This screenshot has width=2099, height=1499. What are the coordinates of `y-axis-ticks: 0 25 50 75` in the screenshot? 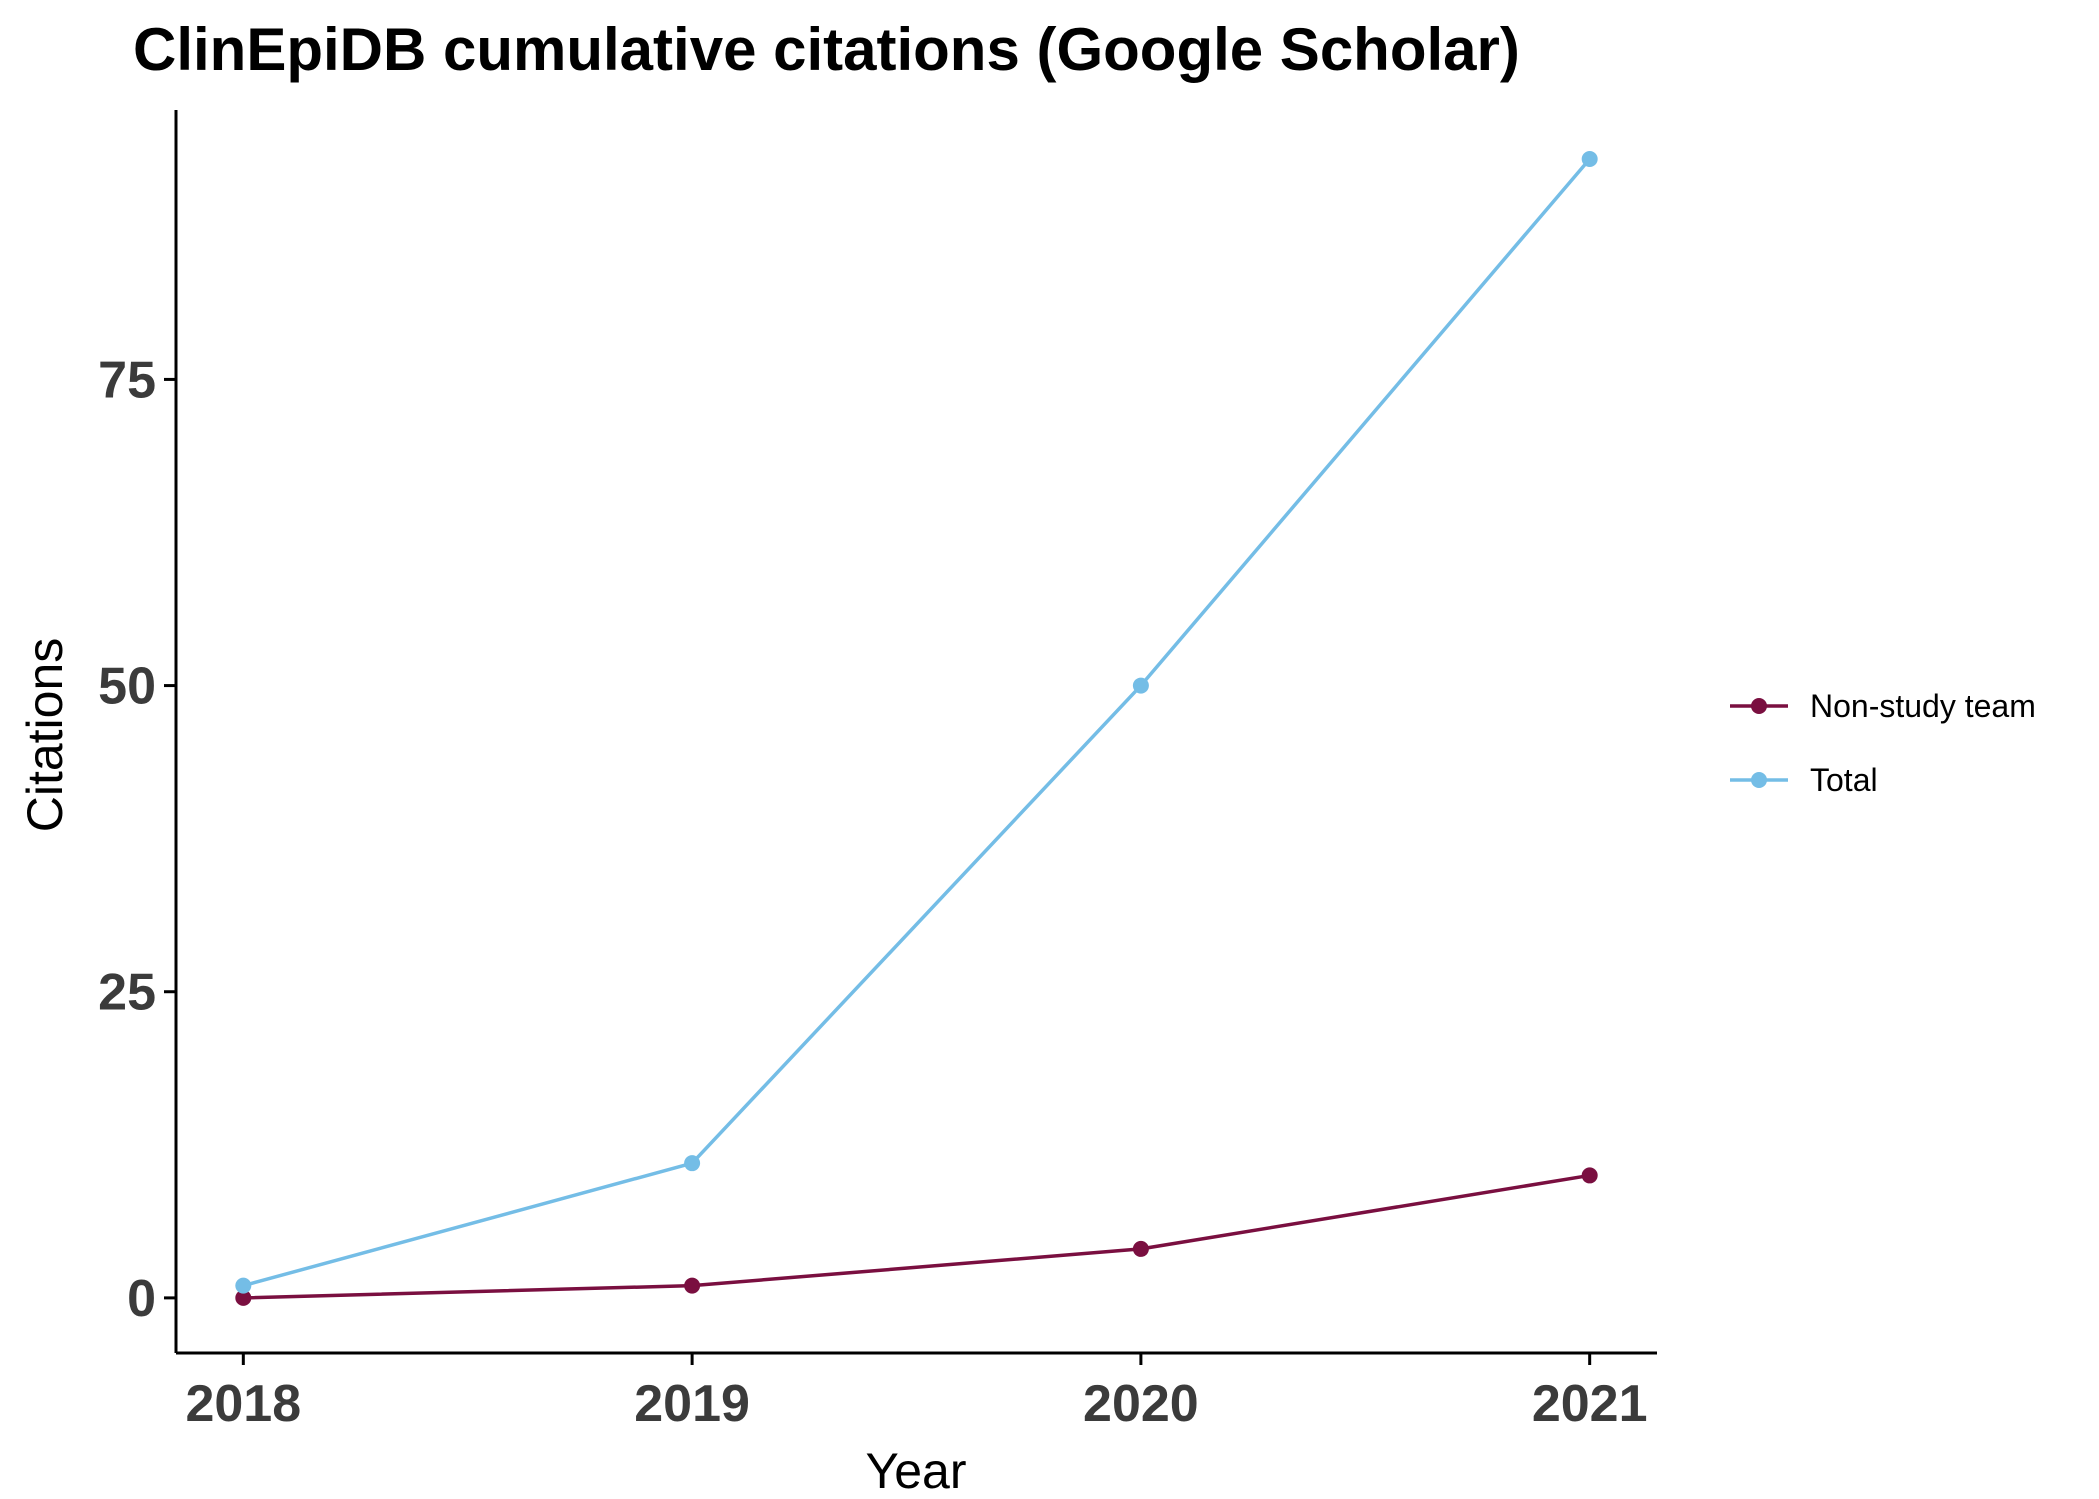 It's located at (137, 839).